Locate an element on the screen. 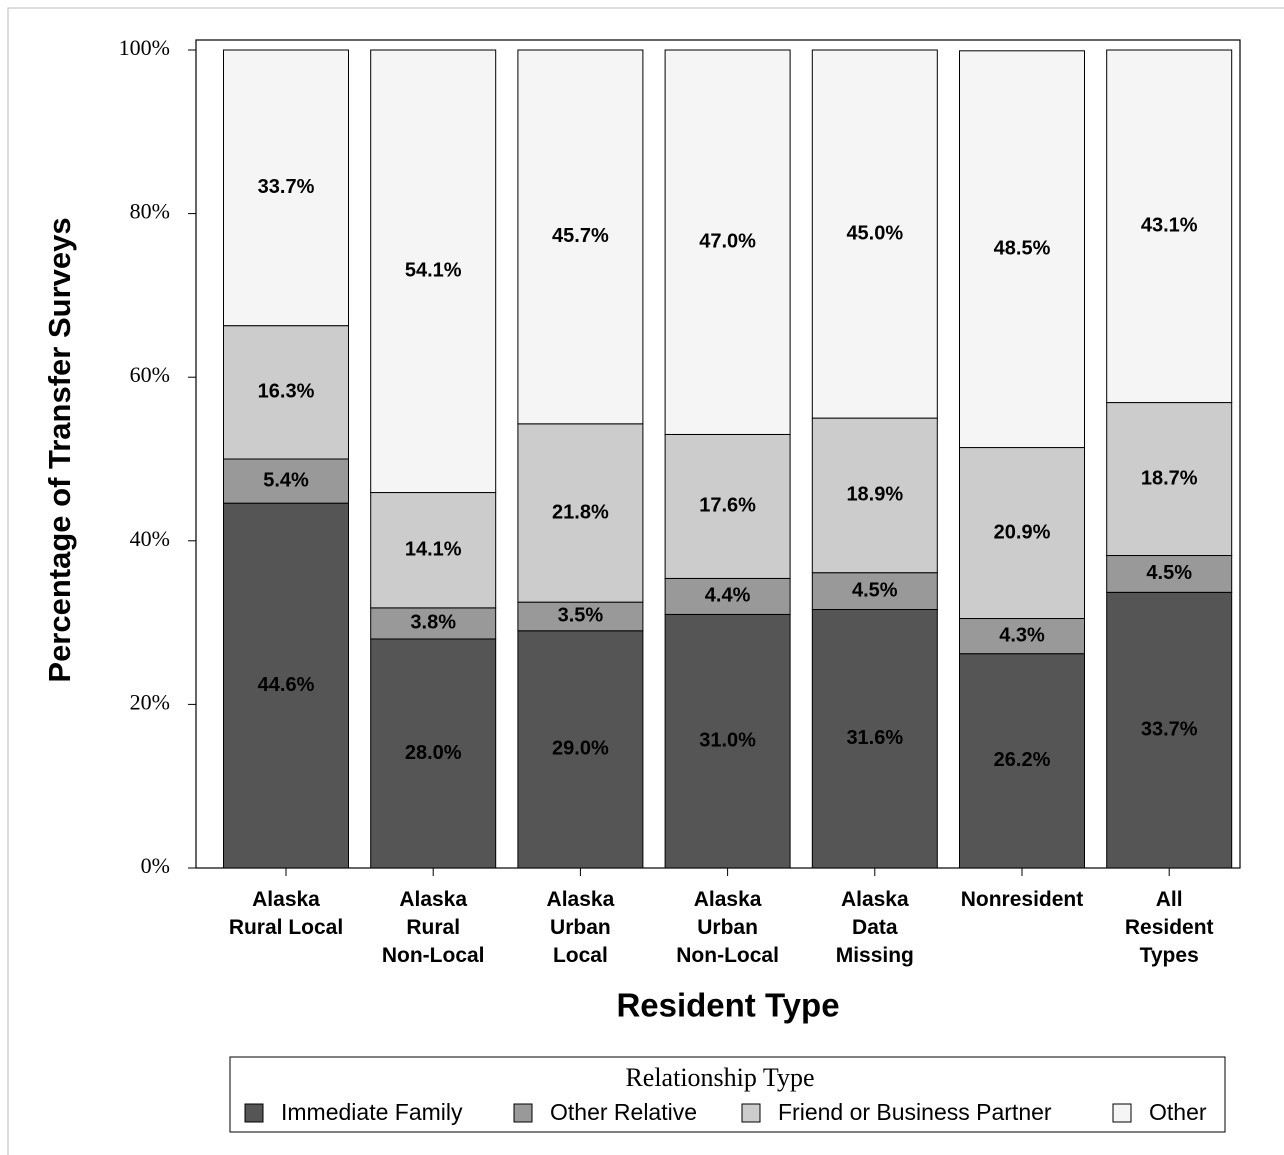 The image size is (1284, 1155). data-label: 54.1% is located at coordinates (433, 271).